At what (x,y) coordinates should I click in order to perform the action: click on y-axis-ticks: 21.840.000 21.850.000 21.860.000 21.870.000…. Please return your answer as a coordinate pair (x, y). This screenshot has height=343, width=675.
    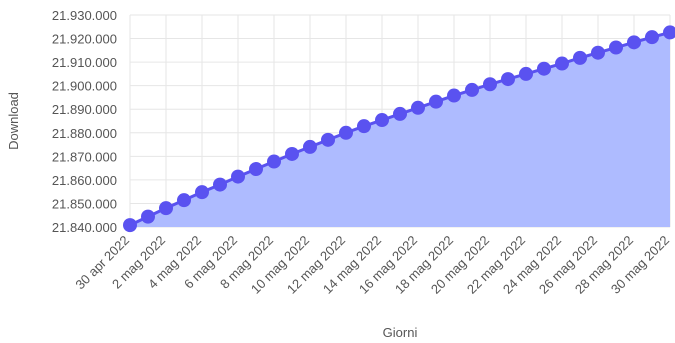
    Looking at the image, I should click on (84, 121).